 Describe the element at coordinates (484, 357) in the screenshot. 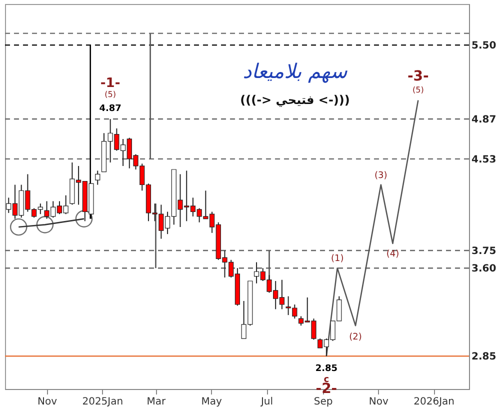

I see `y-tick-label: 2.85` at that location.